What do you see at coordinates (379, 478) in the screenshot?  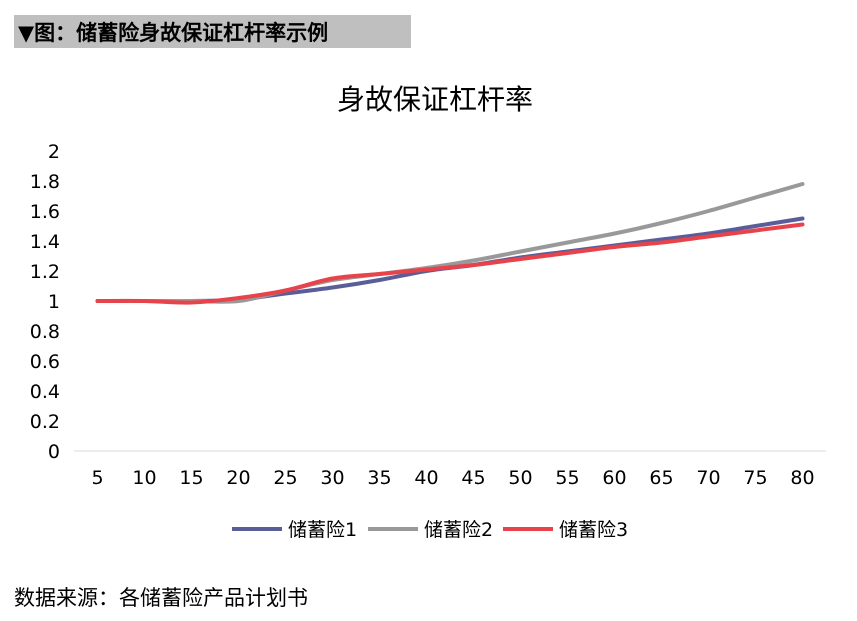 I see `x-tick-label: 35` at bounding box center [379, 478].